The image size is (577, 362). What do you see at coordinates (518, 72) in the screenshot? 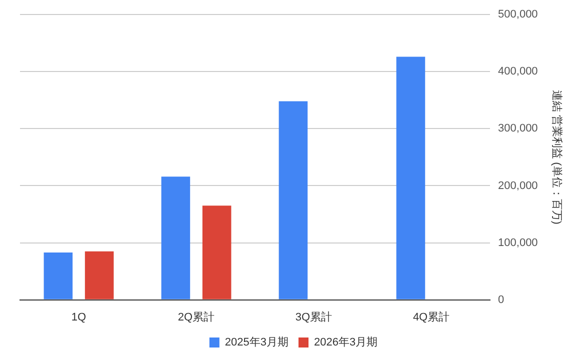
I see `y-tick-label: 400,000` at bounding box center [518, 72].